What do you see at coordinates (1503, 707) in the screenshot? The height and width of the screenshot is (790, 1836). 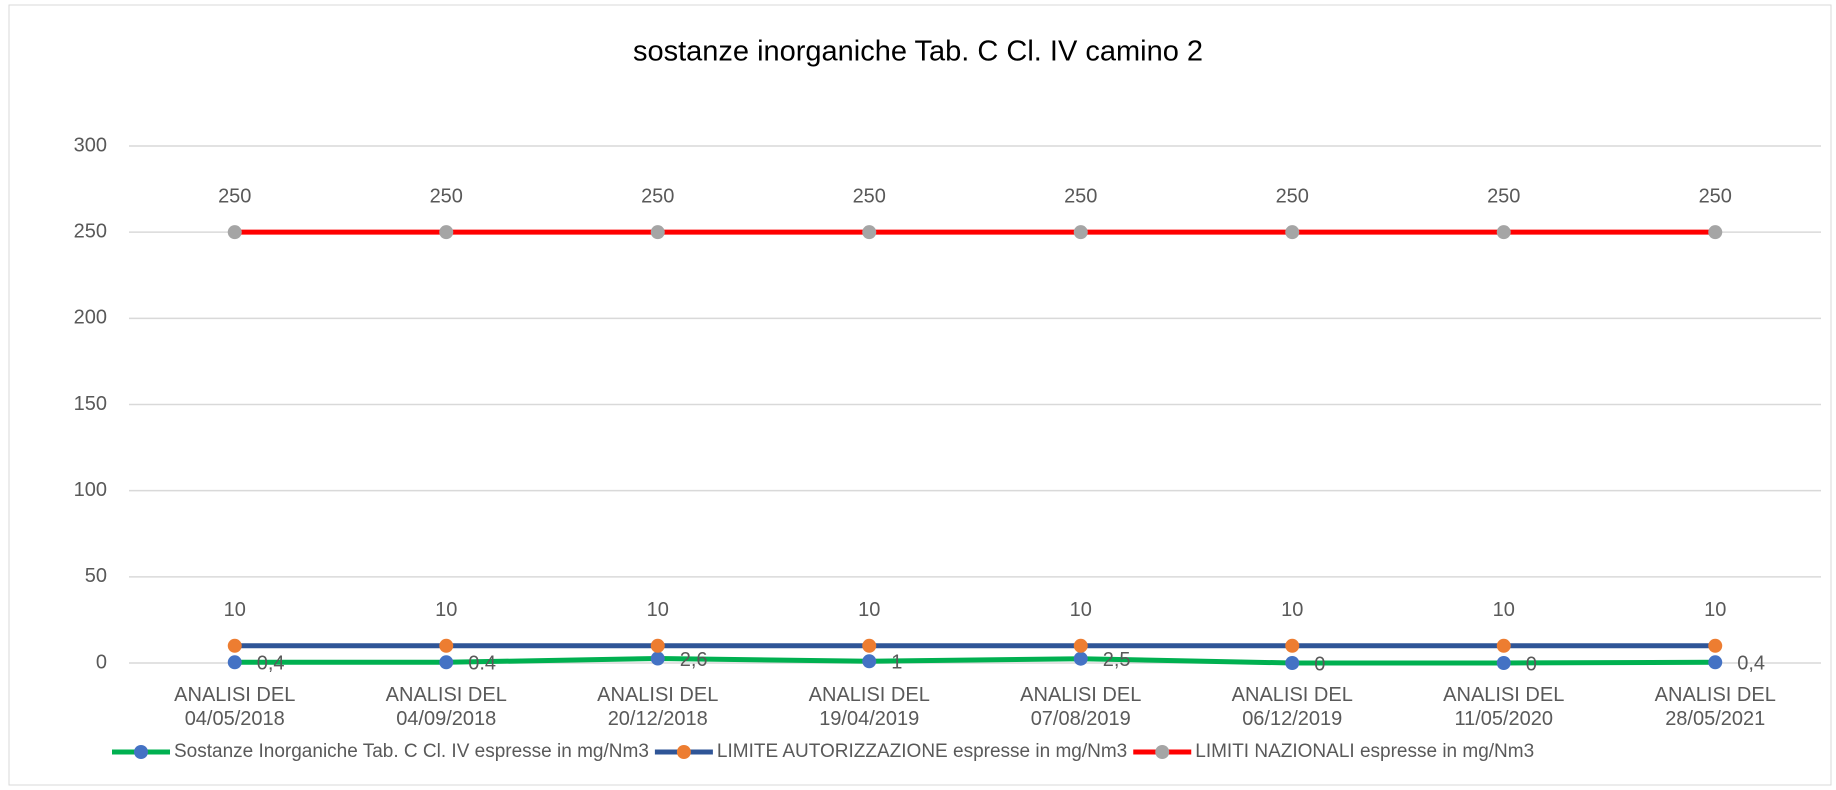 I see `x-tick-label: ANALISI DEL 11/05/2020` at bounding box center [1503, 707].